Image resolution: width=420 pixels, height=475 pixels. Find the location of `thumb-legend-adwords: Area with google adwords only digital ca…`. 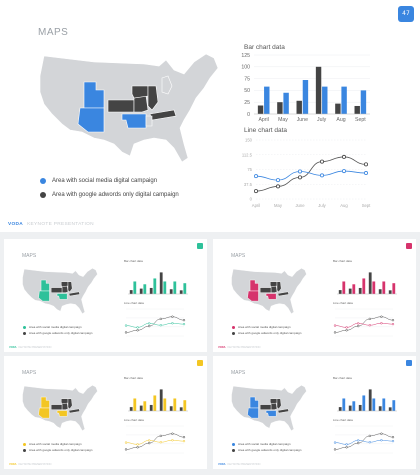

thumb-legend-adwords: Area with google adwords only digital ca… is located at coordinates (266, 333).